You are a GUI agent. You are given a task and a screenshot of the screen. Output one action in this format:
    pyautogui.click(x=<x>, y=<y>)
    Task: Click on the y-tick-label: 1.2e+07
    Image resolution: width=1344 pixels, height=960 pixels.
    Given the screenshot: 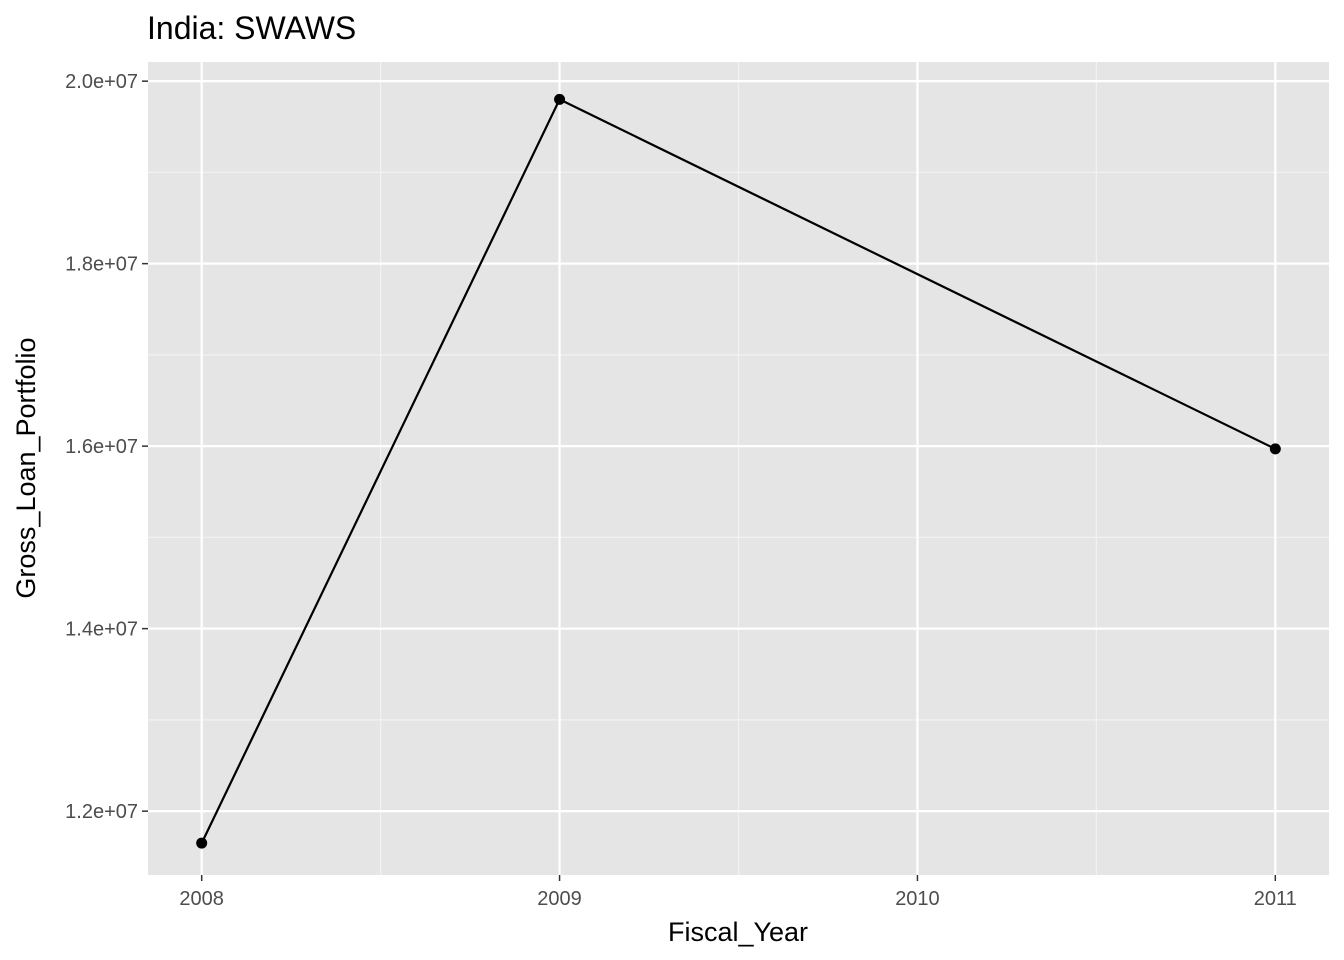 What is the action you would take?
    pyautogui.click(x=101, y=812)
    